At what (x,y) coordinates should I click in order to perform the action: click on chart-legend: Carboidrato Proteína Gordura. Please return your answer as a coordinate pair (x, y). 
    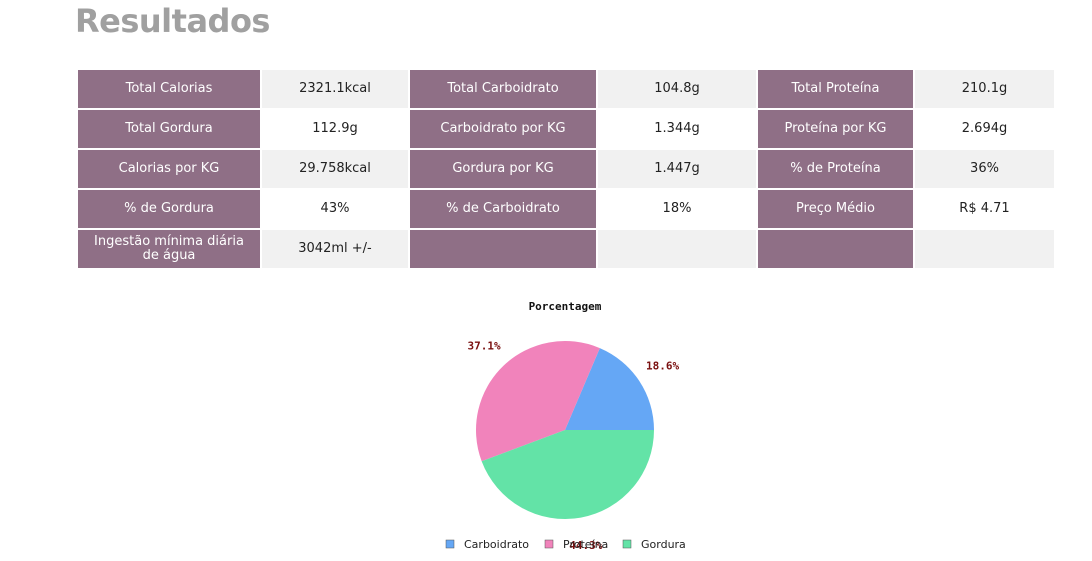
    Looking at the image, I should click on (565, 544).